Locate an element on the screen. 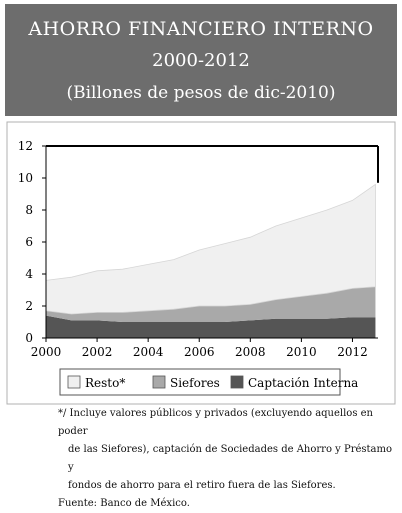 This screenshot has width=402, height=513. legend-label-2: Siefores is located at coordinates (195, 383).